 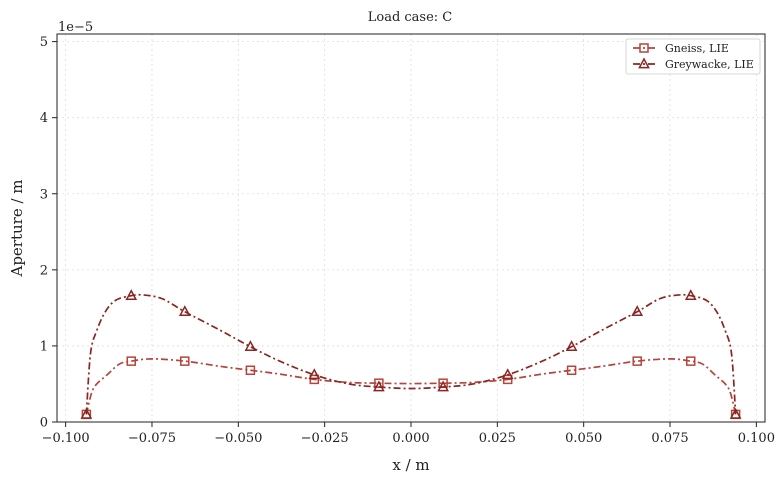 What do you see at coordinates (709, 64) in the screenshot?
I see `legend-label: Greywacke, LIE` at bounding box center [709, 64].